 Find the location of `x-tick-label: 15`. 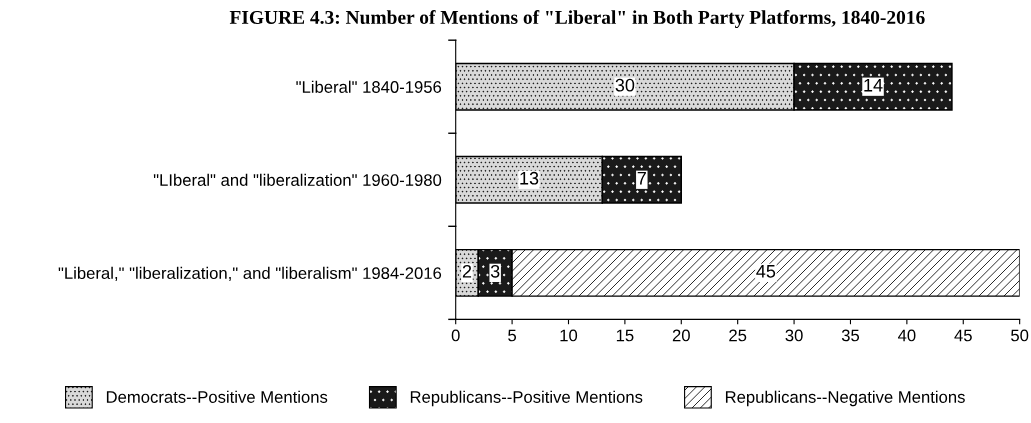

x-tick-label: 15 is located at coordinates (625, 335).